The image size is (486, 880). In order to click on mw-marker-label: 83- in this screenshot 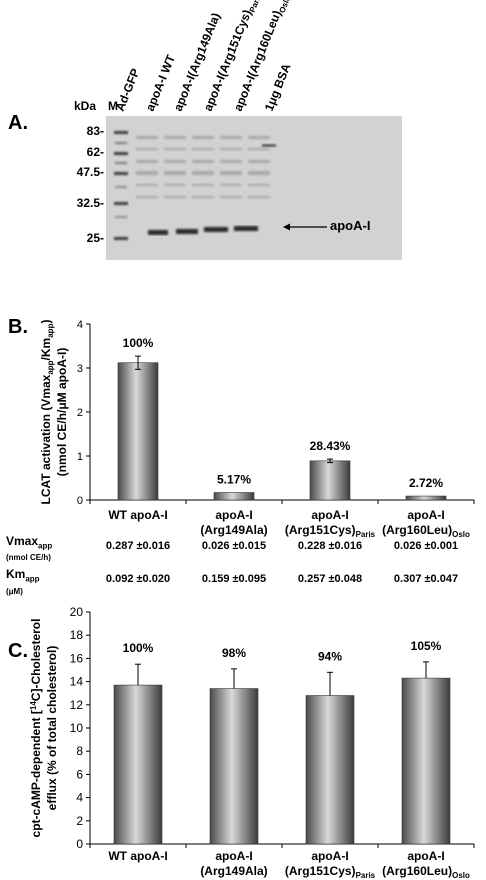, I will do `click(95, 131)`.